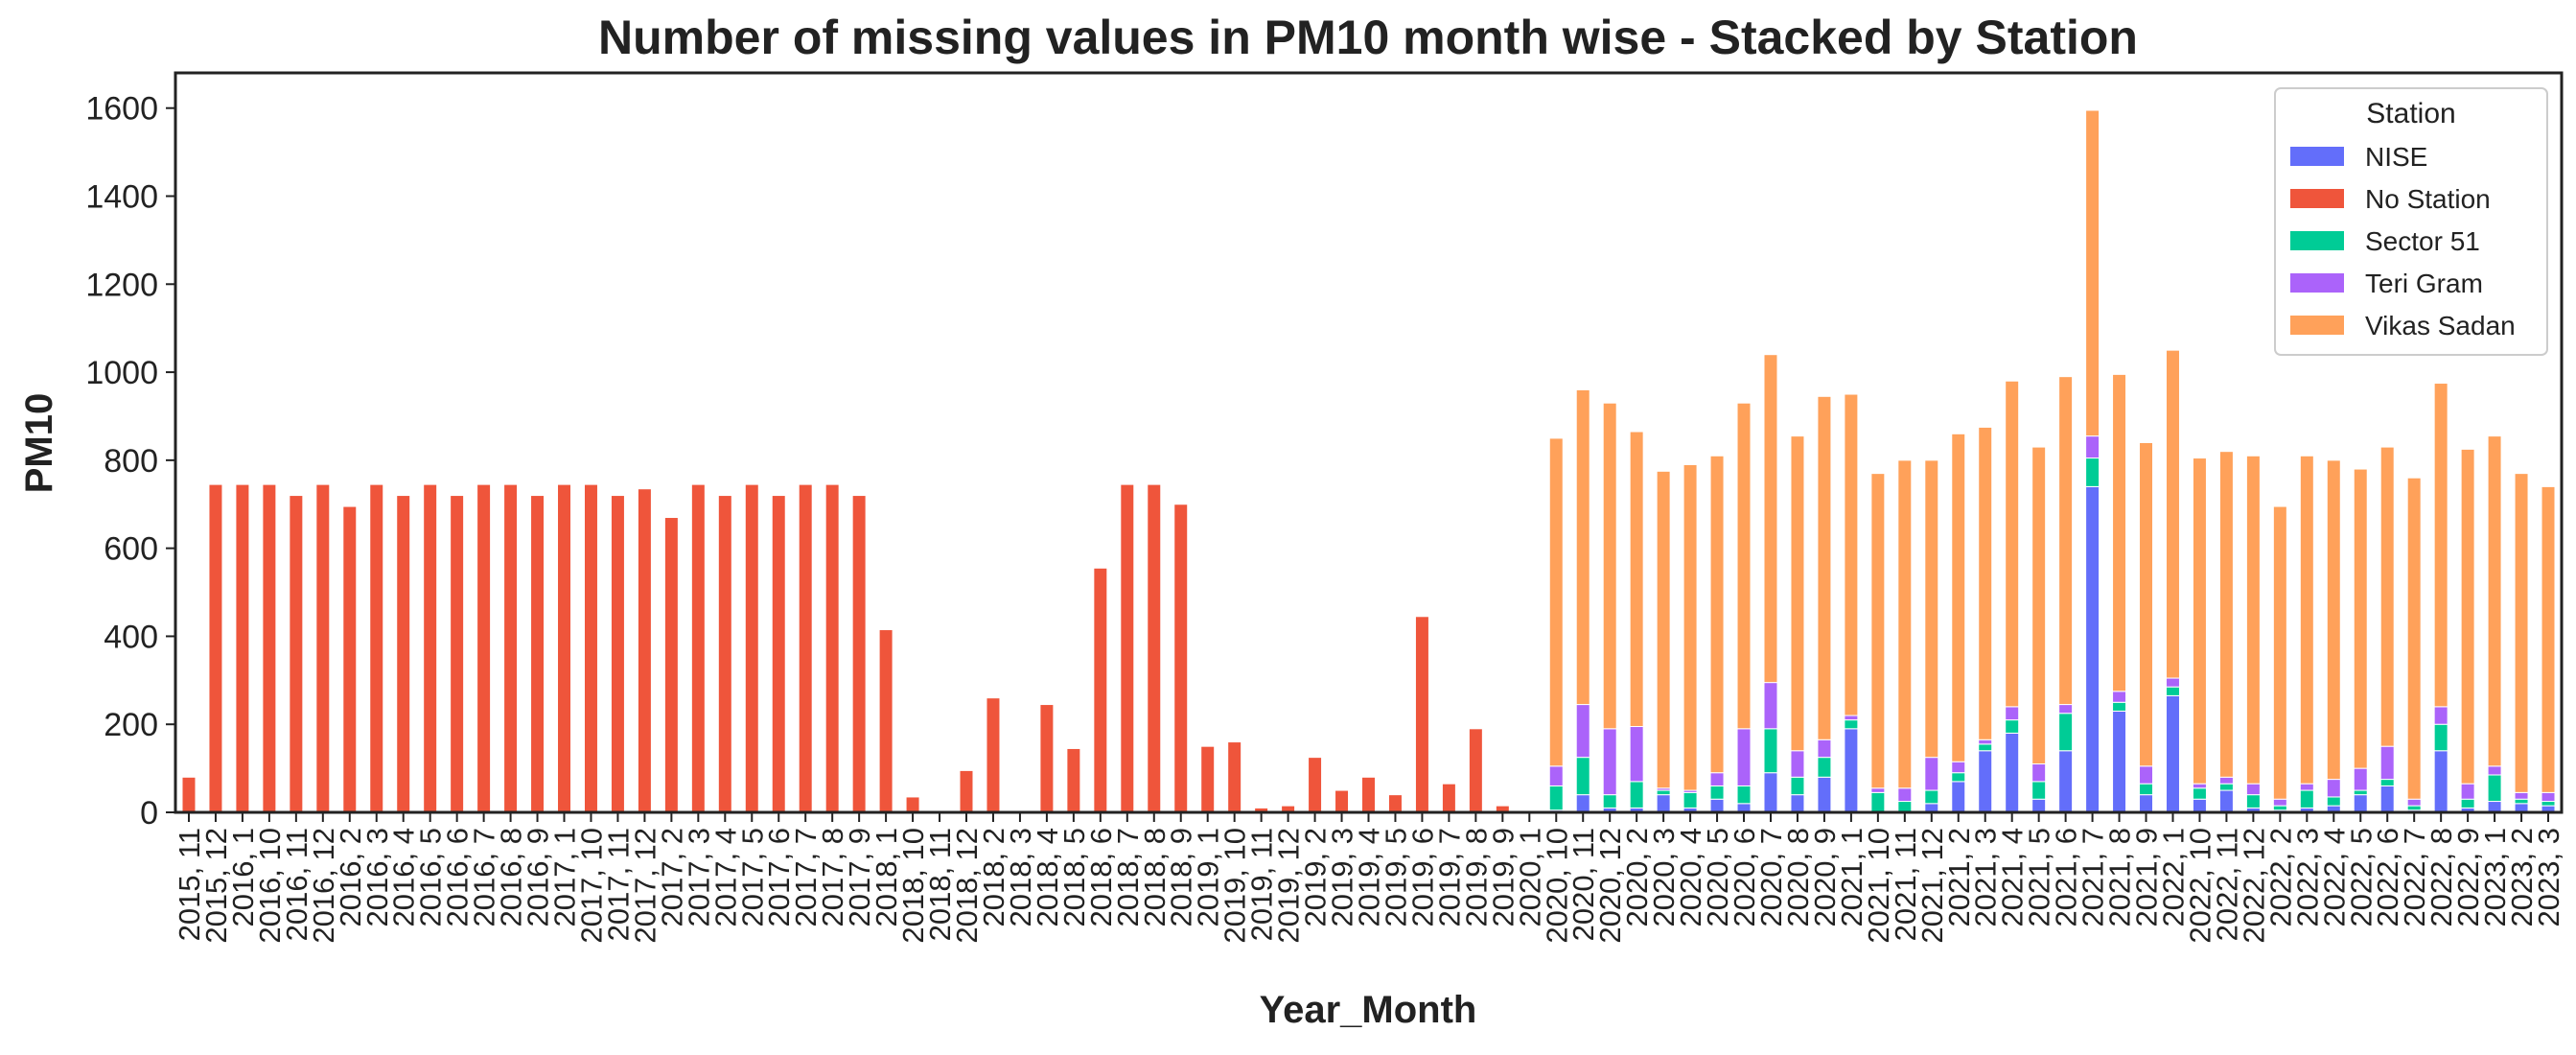 This screenshot has height=1055, width=2576. Describe the element at coordinates (2334, 877) in the screenshot. I see `x-tick-label: 2022, 4` at that location.